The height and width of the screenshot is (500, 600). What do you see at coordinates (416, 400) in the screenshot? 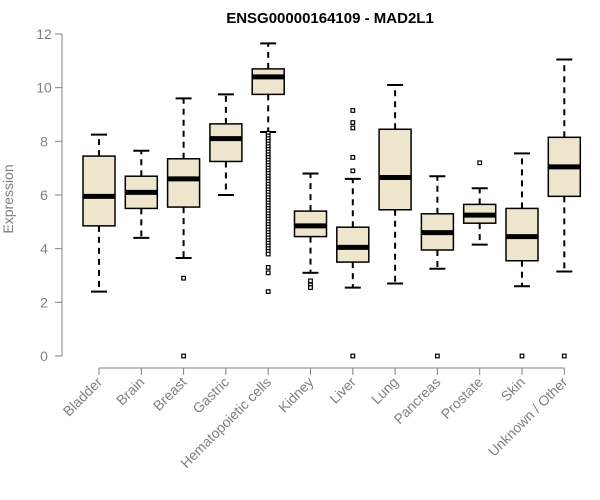
I see `x-tick-label: Pancreas` at bounding box center [416, 400].